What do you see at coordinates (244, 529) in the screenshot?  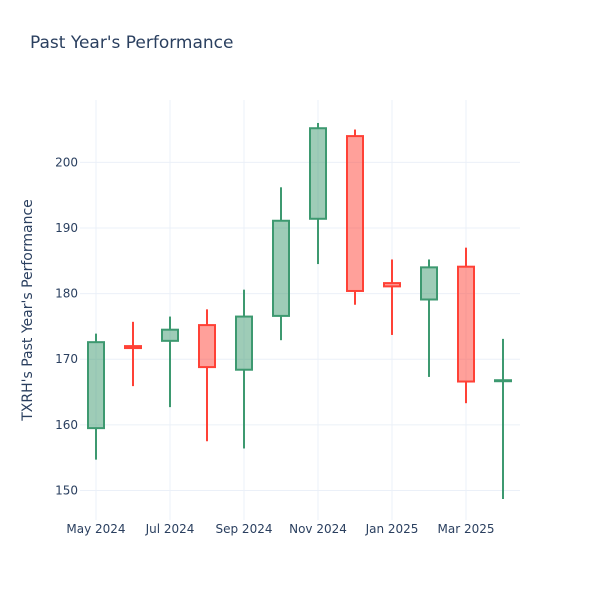 I see `x-tick-label: Sep 2024` at bounding box center [244, 529].